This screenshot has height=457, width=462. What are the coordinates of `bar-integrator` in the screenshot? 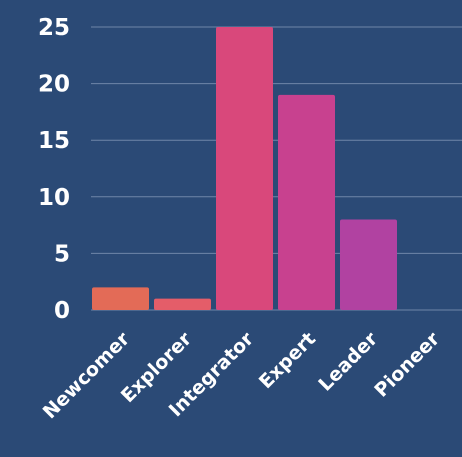 It's located at (244, 168).